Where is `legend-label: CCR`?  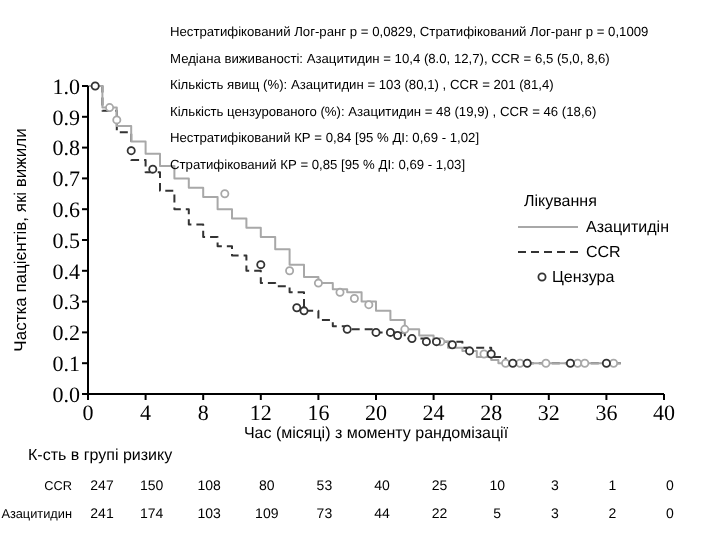 legend-label: CCR is located at coordinates (604, 252).